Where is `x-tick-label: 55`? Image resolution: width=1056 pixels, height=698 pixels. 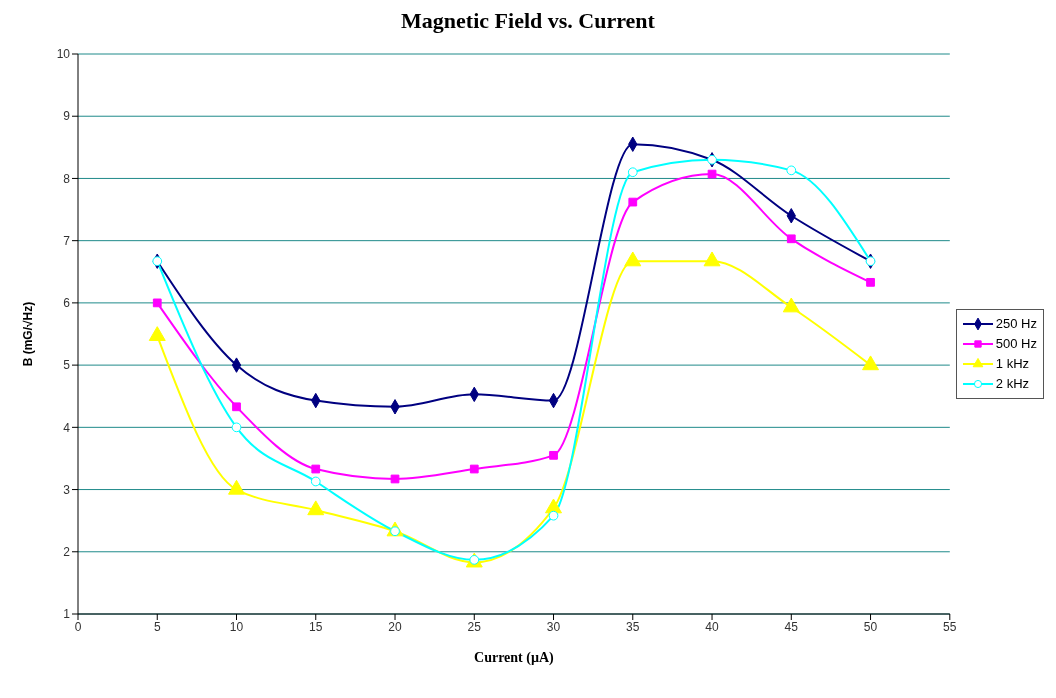
x-tick-label: 55 is located at coordinates (950, 626).